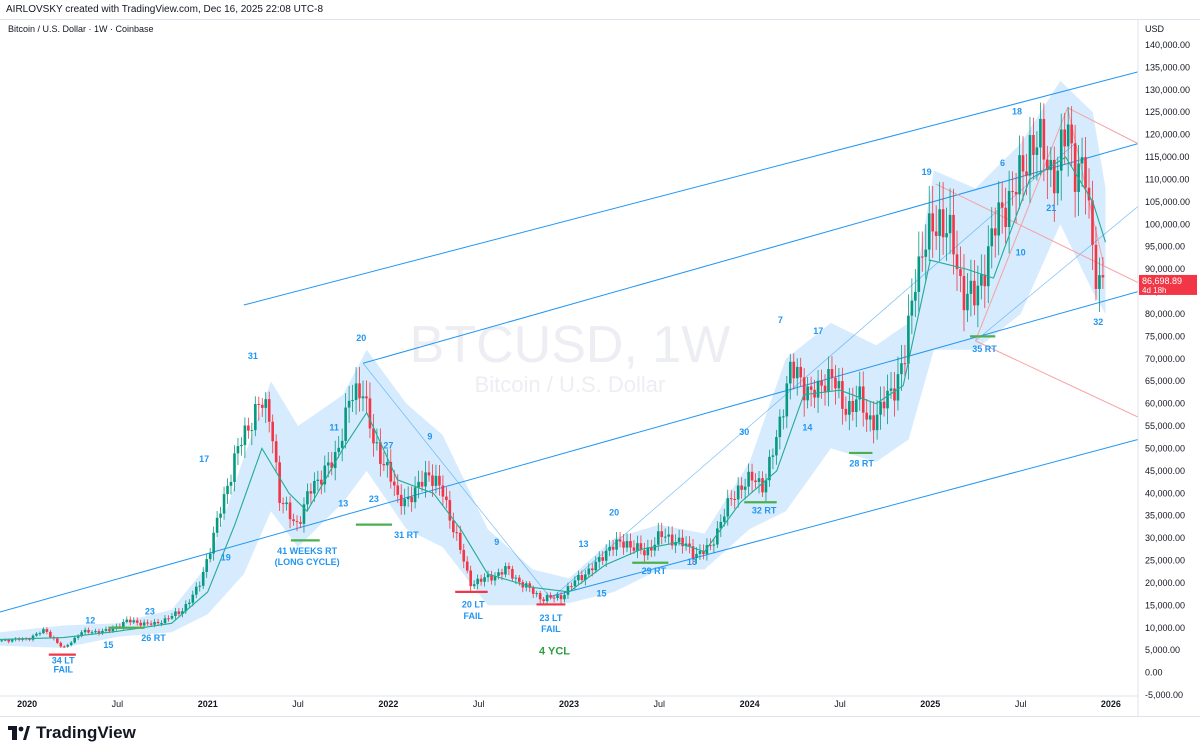 Image resolution: width=1200 pixels, height=751 pixels. What do you see at coordinates (1165, 605) in the screenshot?
I see `price-tick-label: 15,000.00` at bounding box center [1165, 605].